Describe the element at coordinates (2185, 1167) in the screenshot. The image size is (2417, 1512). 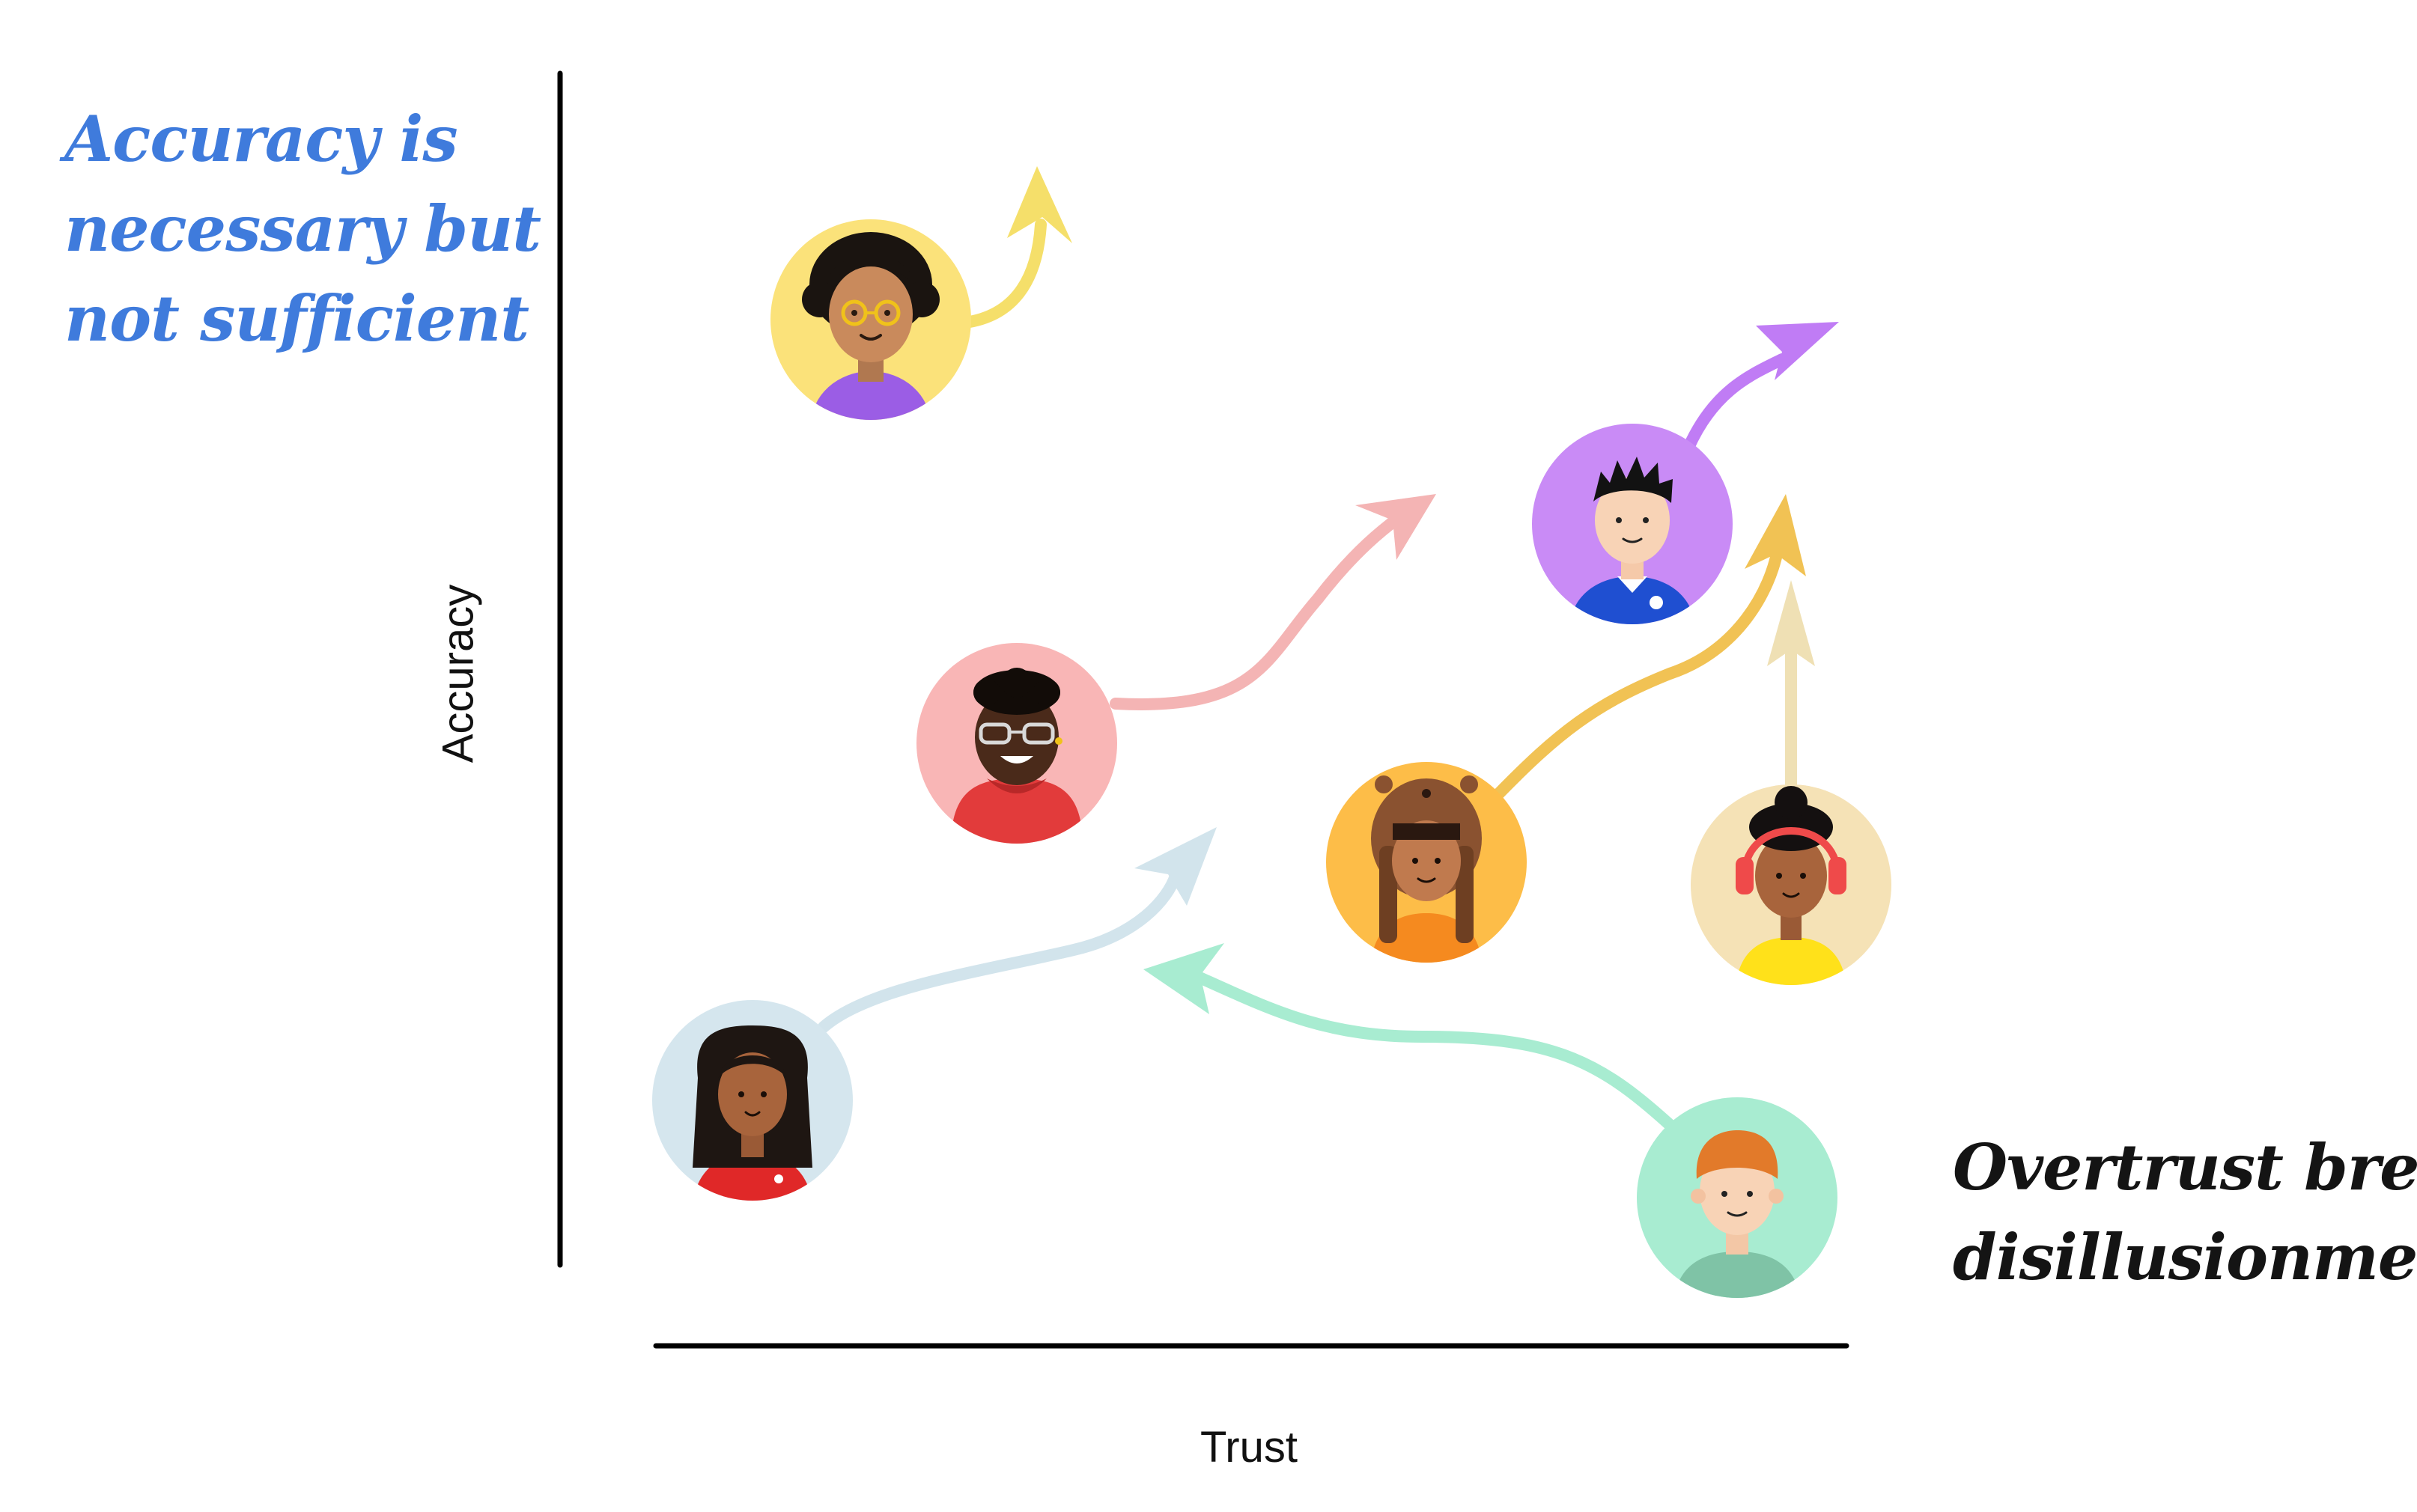
I see `annotation-line: Overtrust breeds` at that location.